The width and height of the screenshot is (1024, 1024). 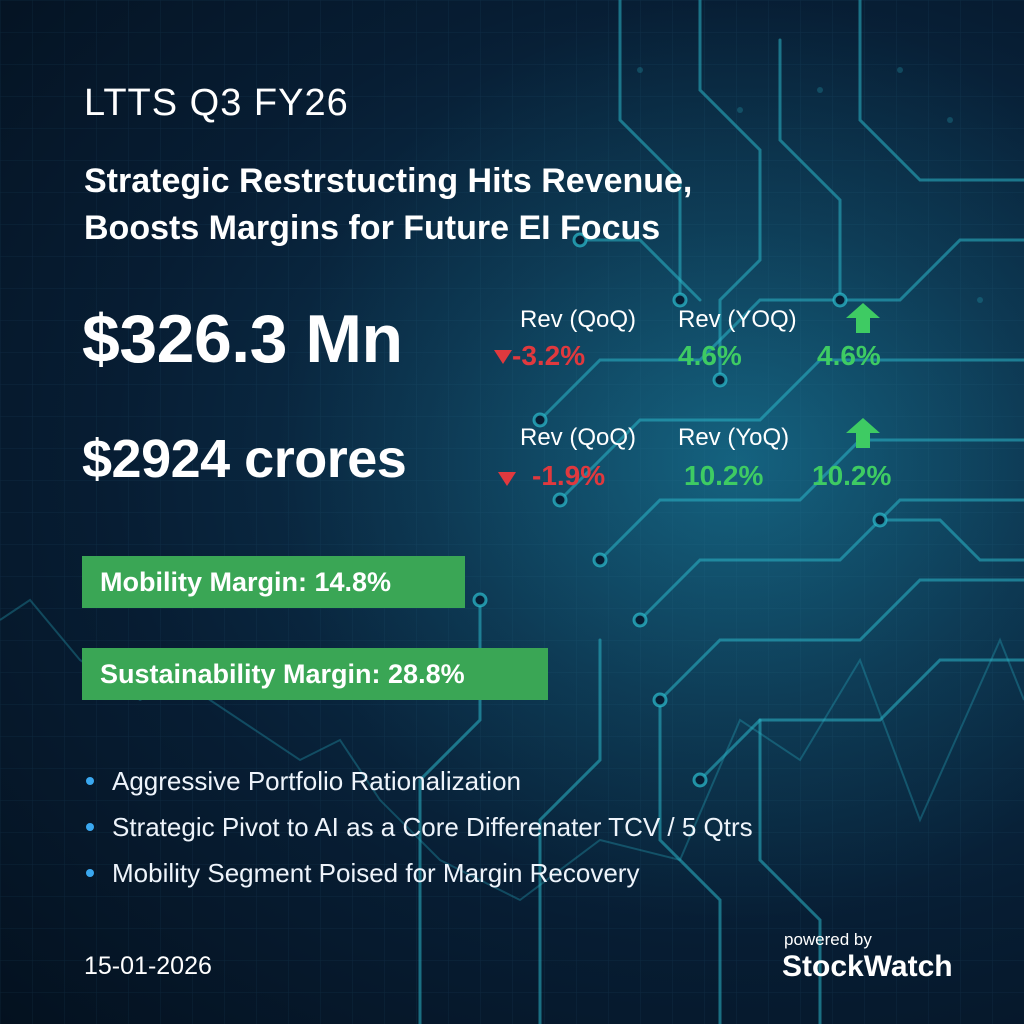 I want to click on headline-line: Boosts Margins for Future EI Focus, so click(x=372, y=228).